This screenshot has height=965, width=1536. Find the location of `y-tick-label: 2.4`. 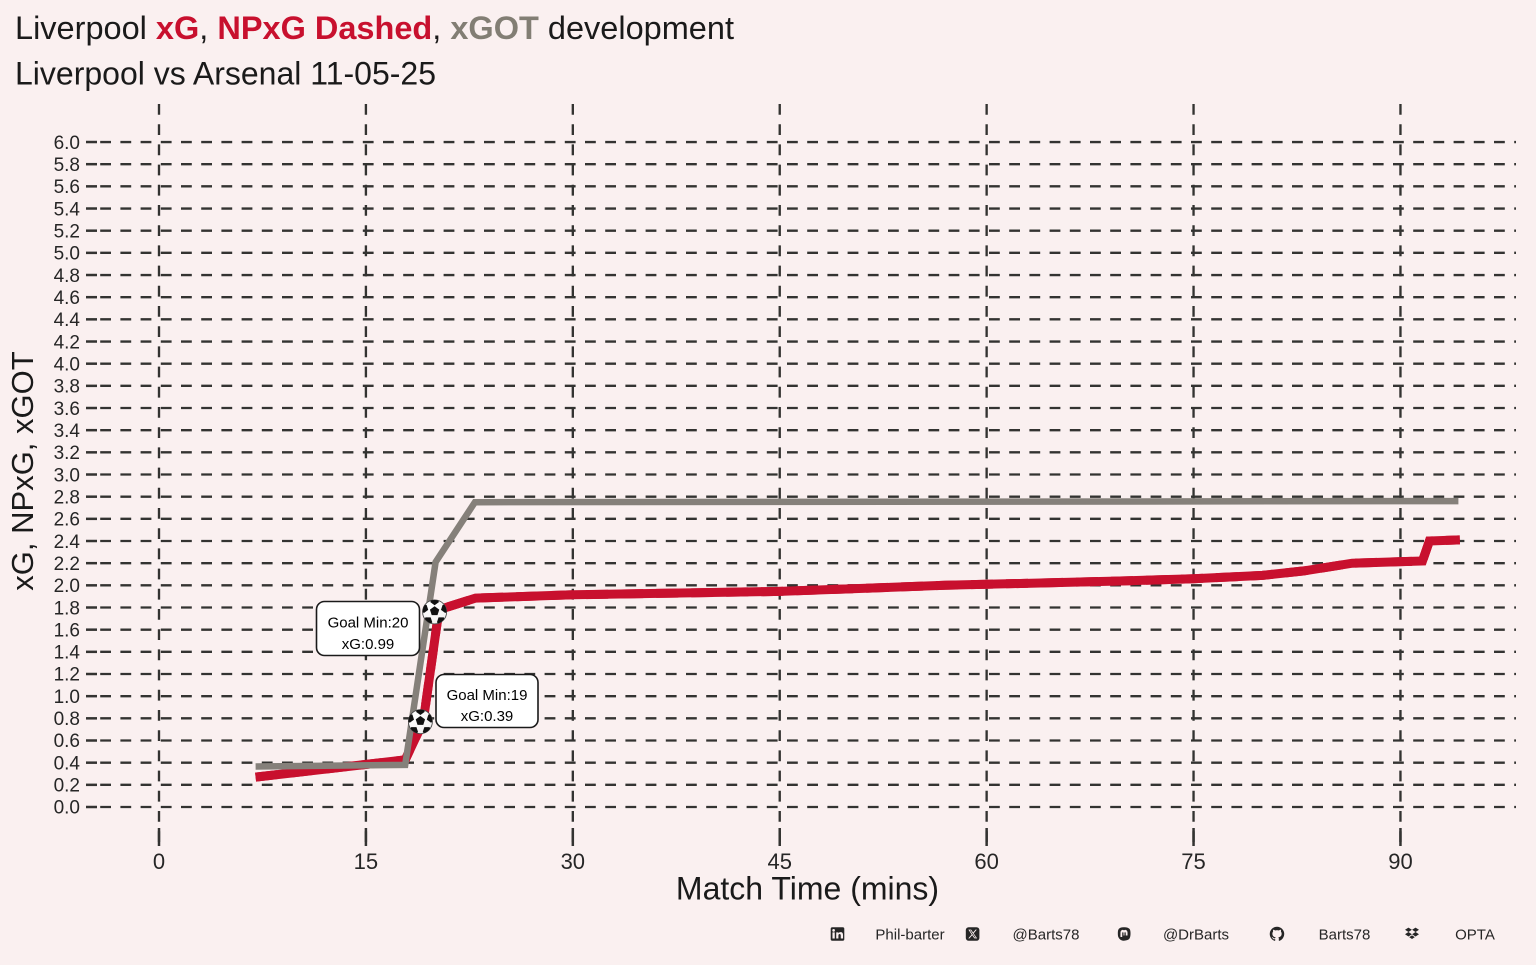

y-tick-label: 2.4 is located at coordinates (67, 542).